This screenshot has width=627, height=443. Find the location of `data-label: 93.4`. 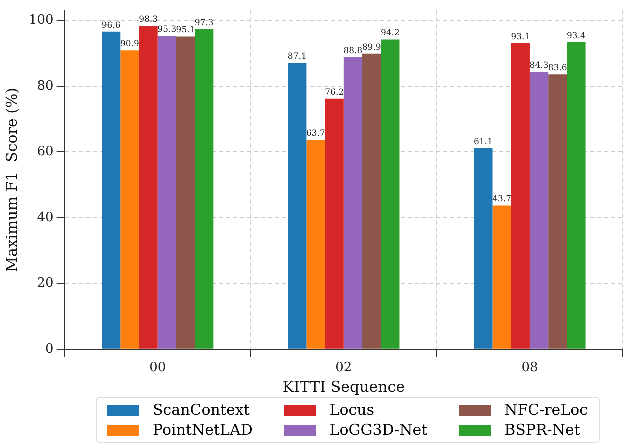

data-label: 93.4 is located at coordinates (576, 36).